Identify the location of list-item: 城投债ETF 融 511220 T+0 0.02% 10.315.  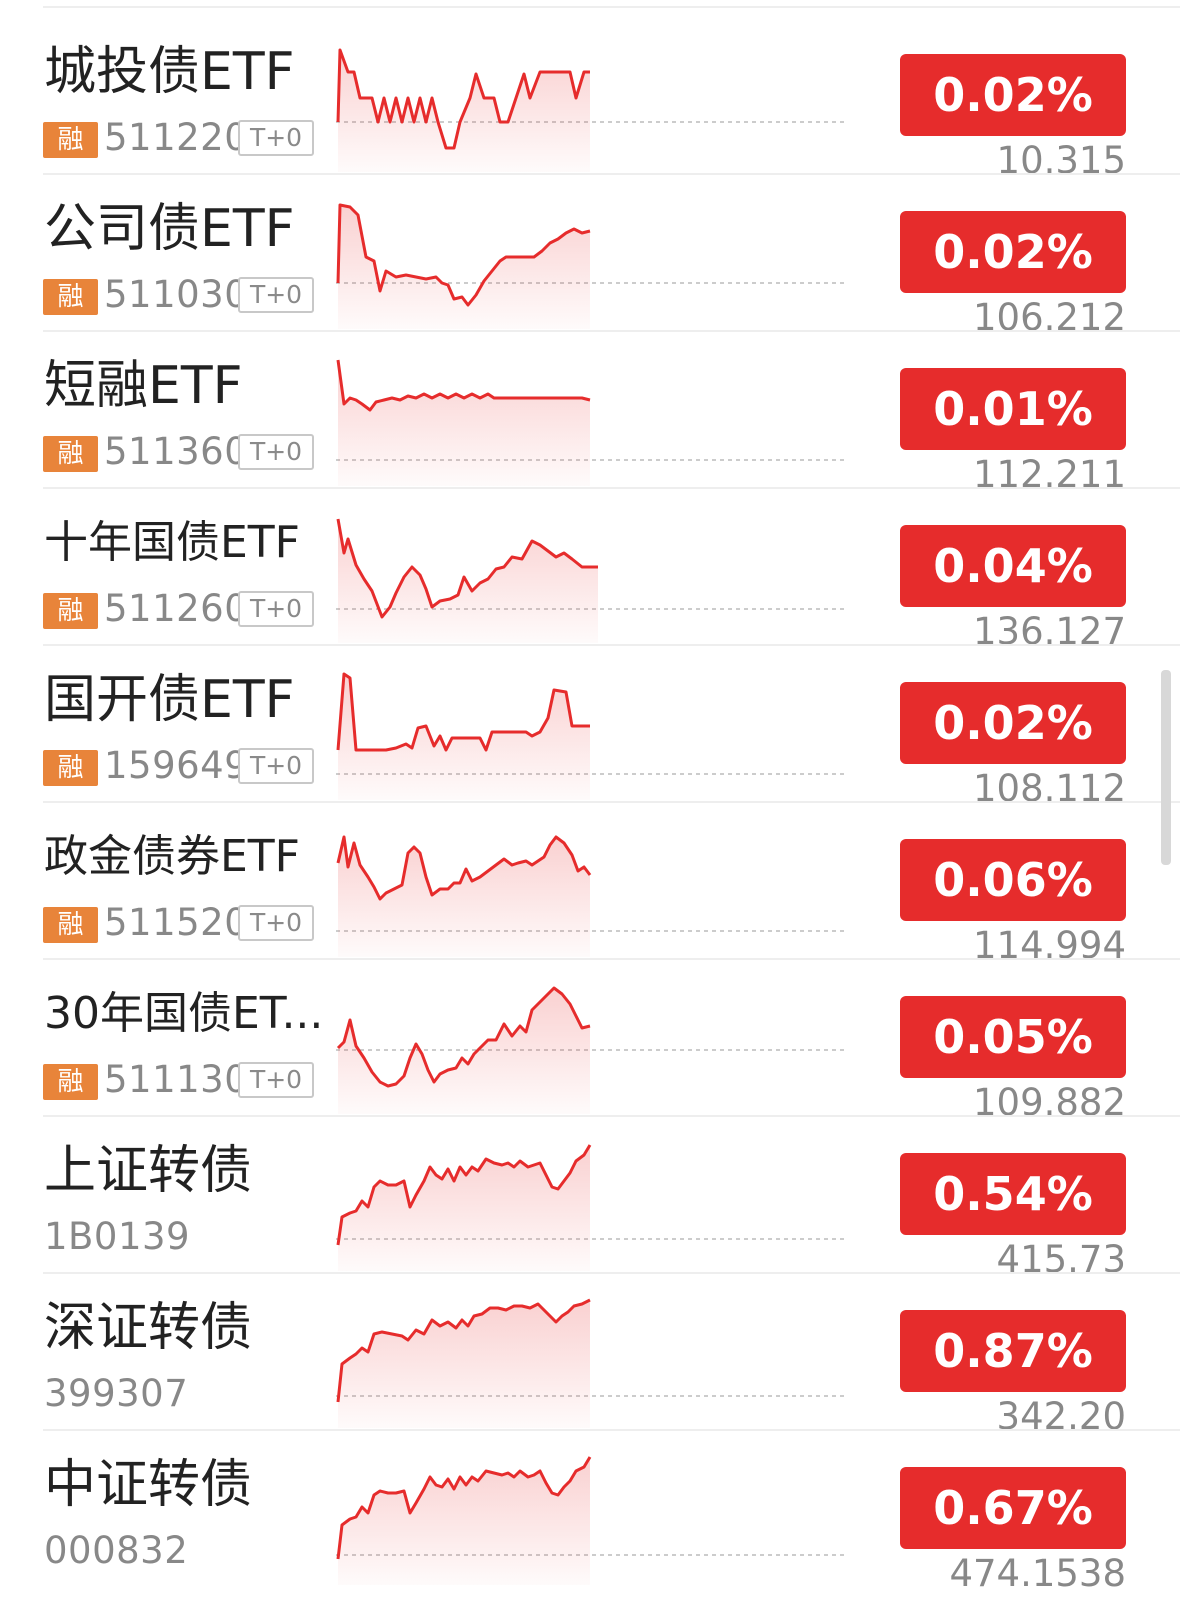
(590, 100).